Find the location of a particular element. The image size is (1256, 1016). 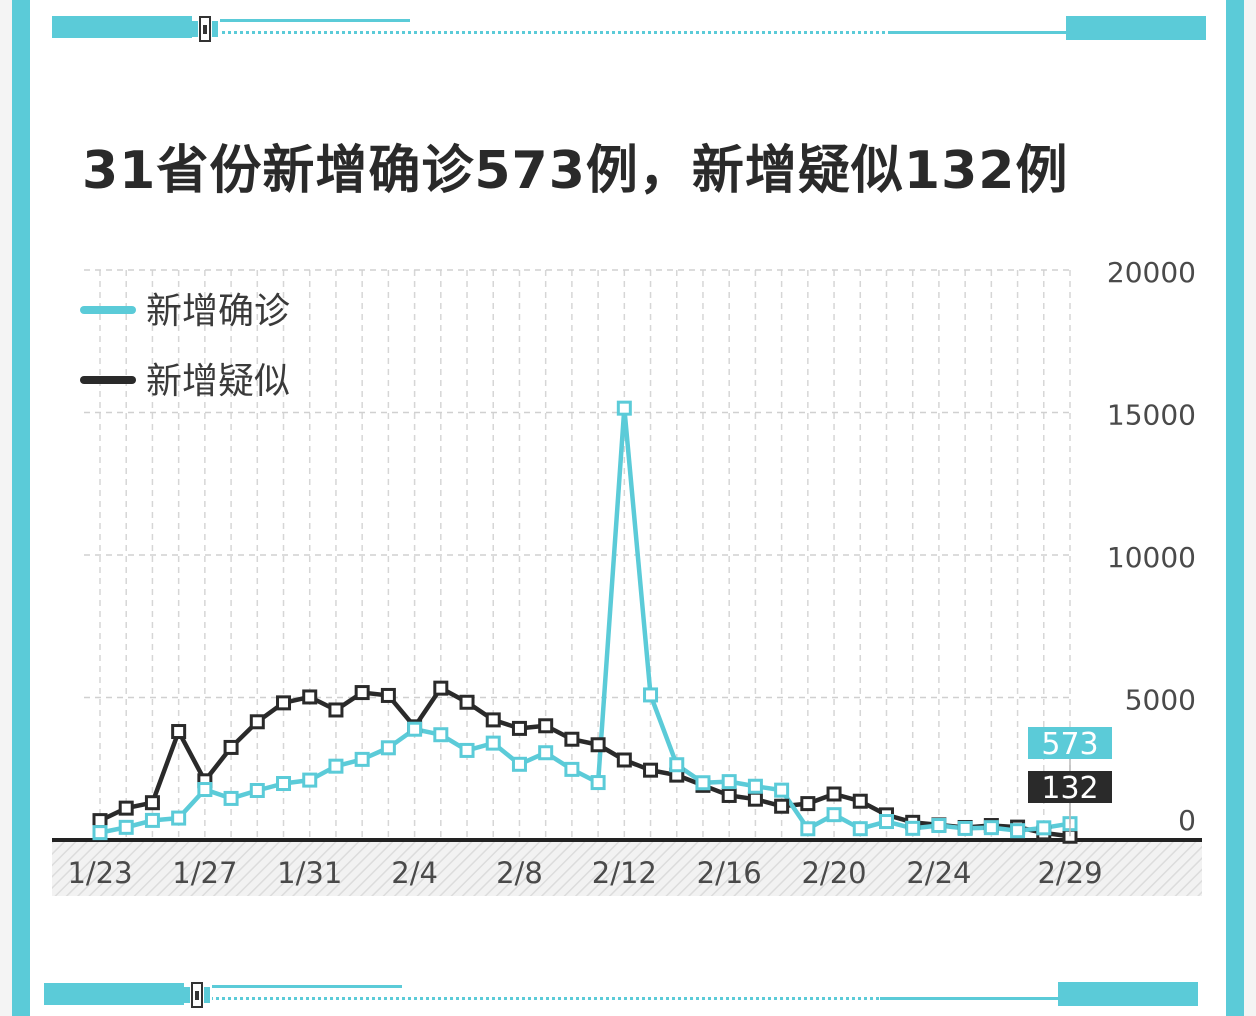

x-tick-label: 1/27 is located at coordinates (204, 873).